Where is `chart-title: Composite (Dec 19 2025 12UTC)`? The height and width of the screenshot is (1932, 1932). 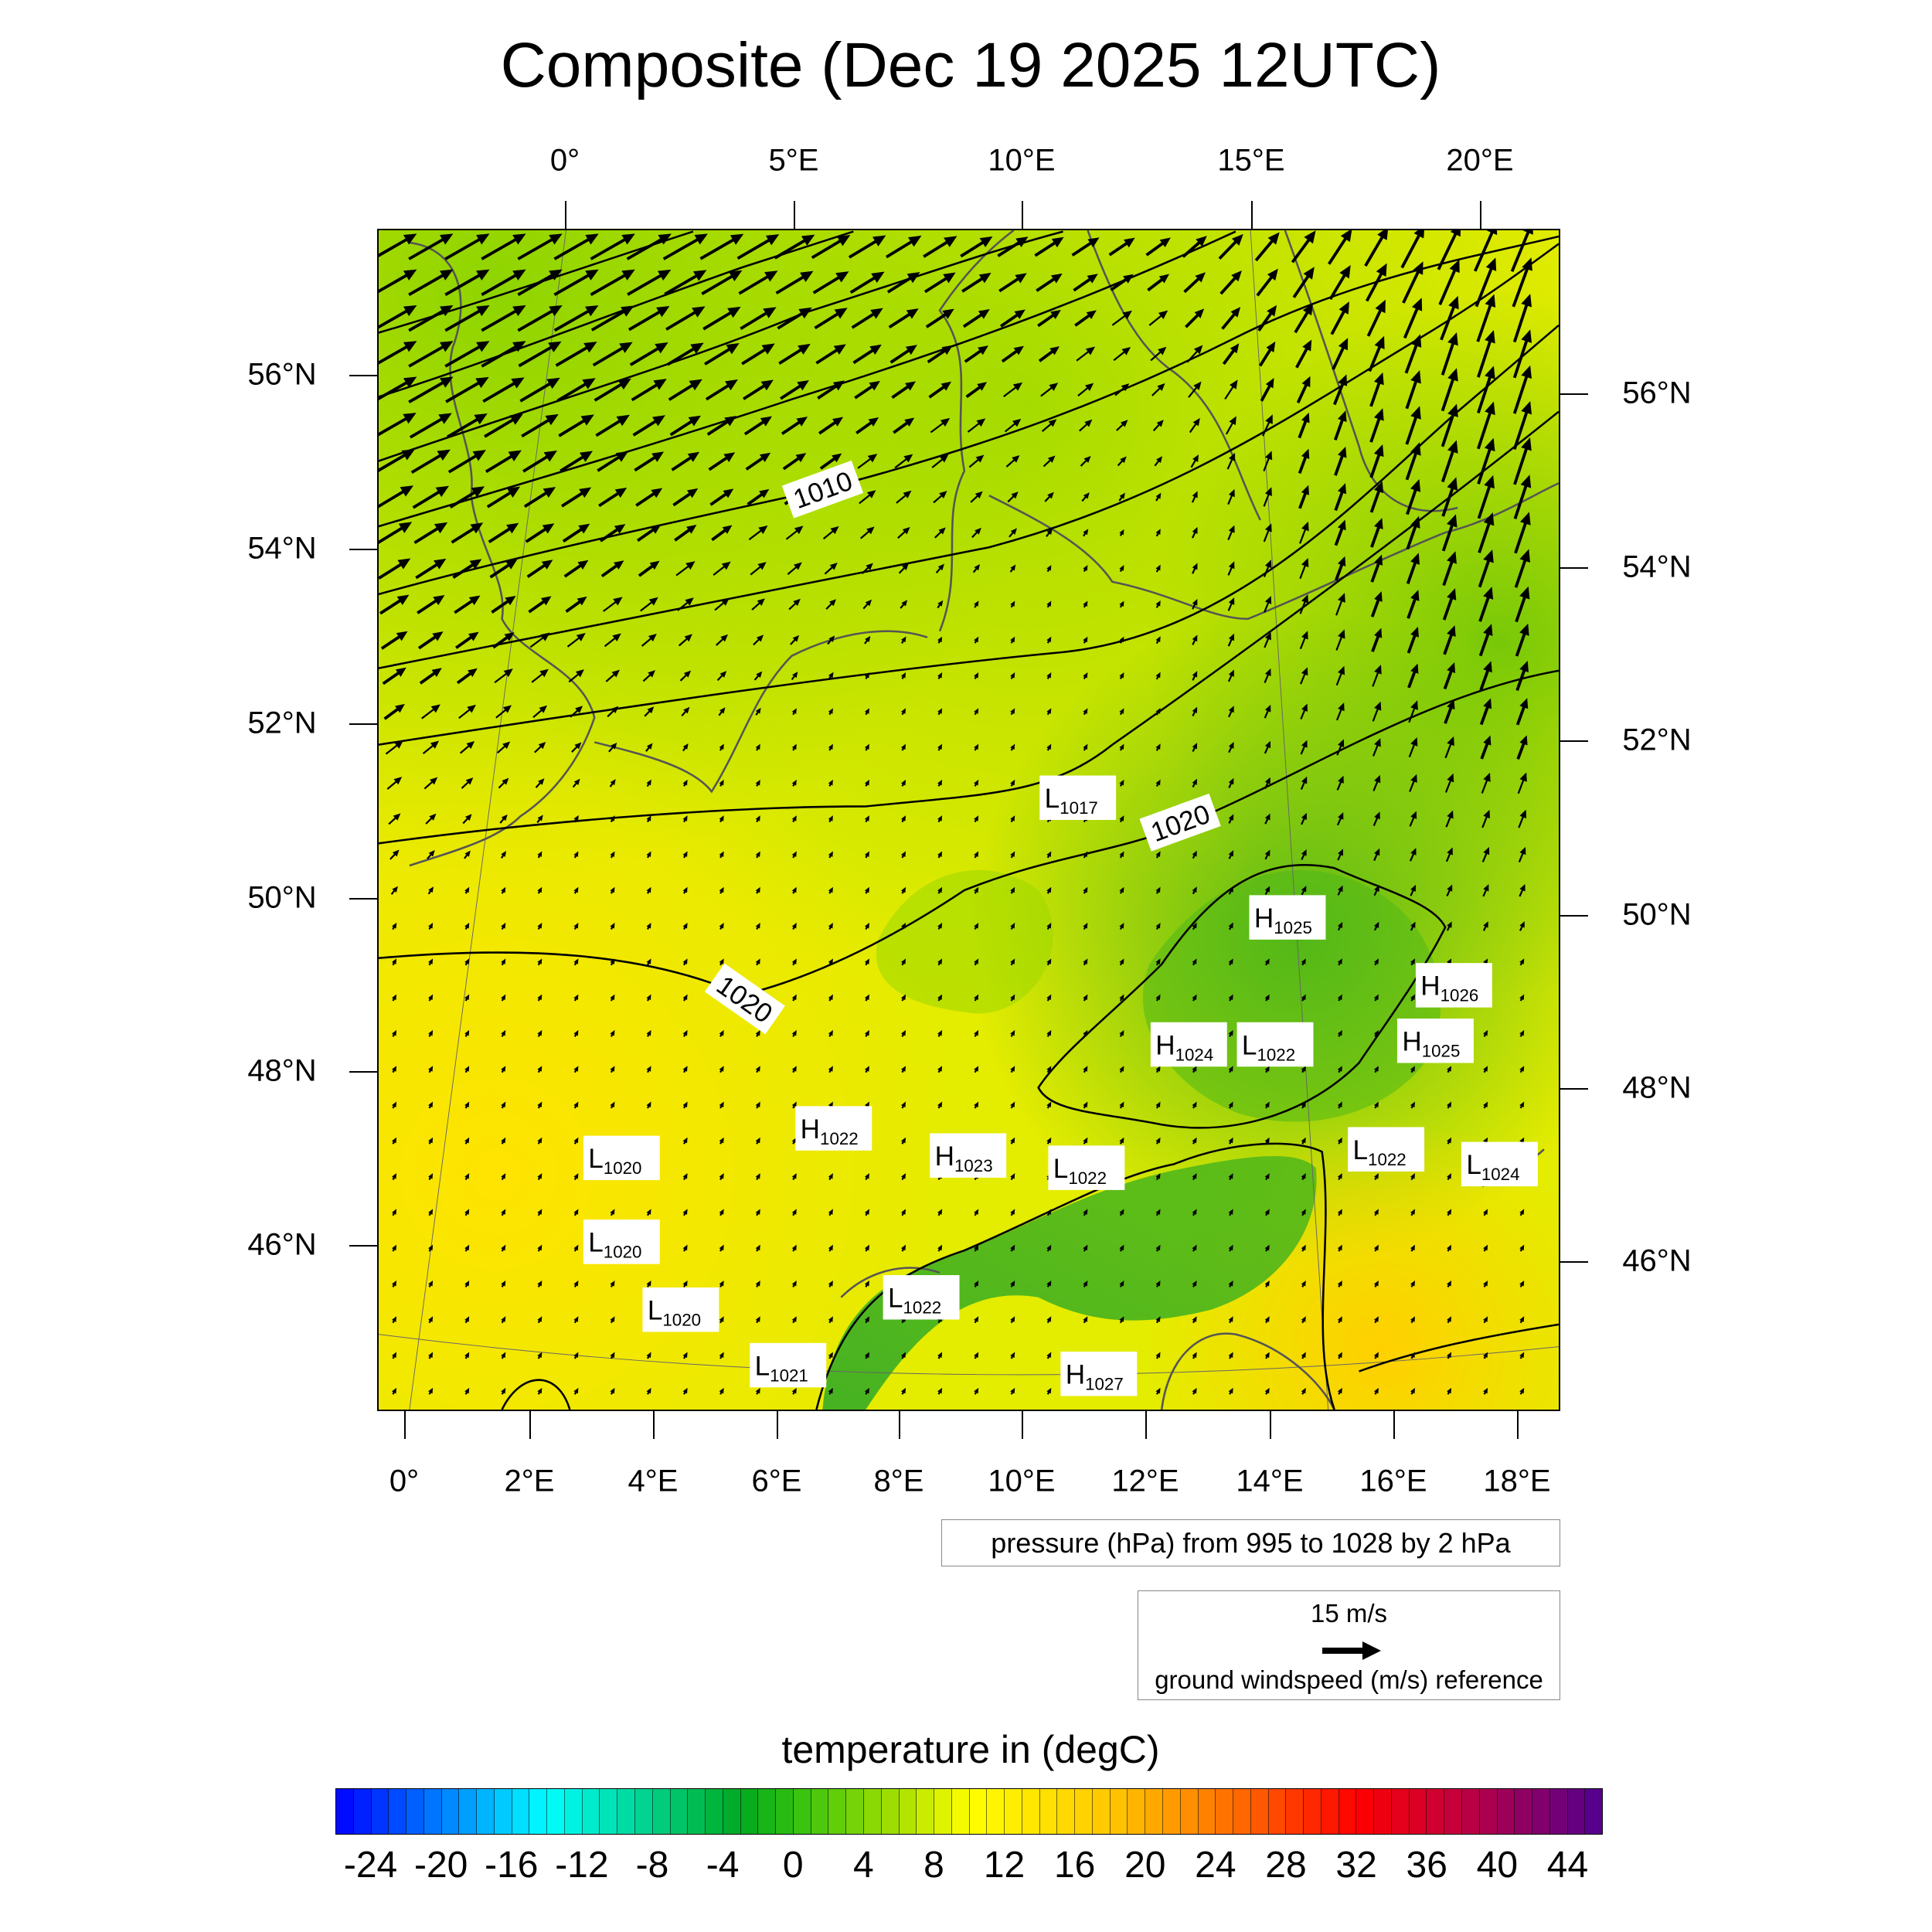
chart-title: Composite (Dec 19 2025 12UTC) is located at coordinates (971, 65).